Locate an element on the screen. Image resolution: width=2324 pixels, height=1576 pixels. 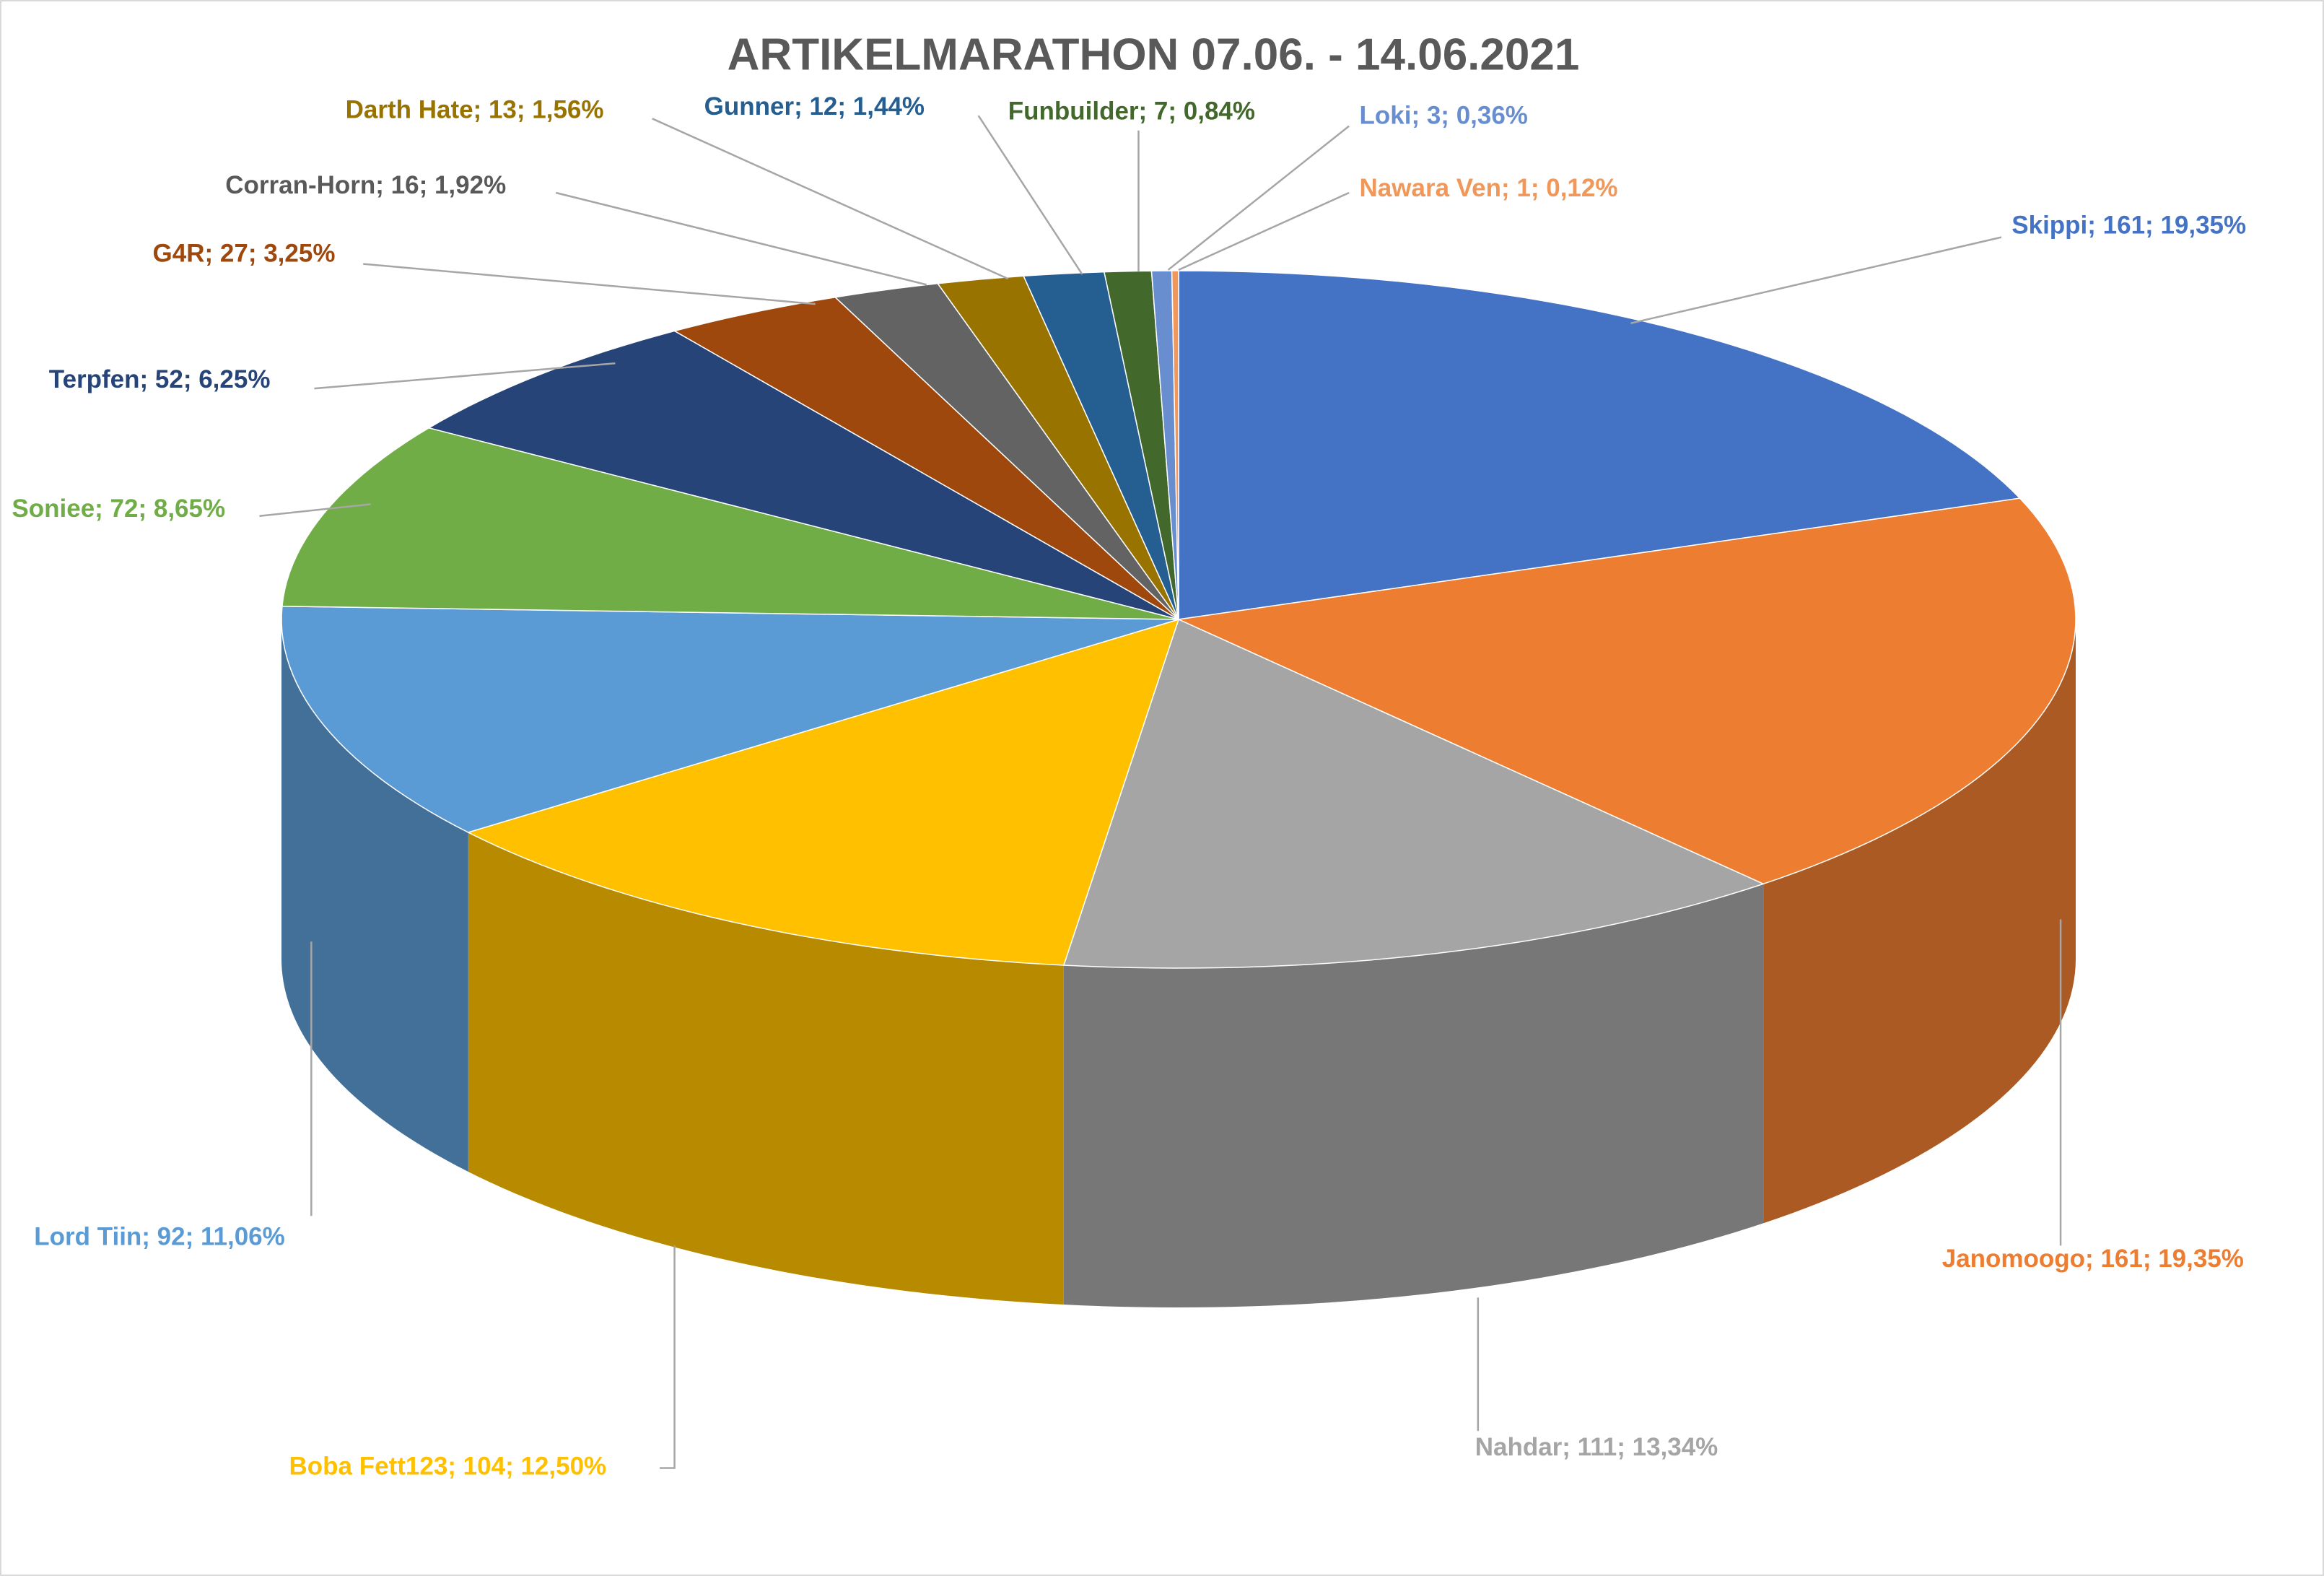
data-label: Nawara Ven; 1; 0,12% is located at coordinates (1489, 188).